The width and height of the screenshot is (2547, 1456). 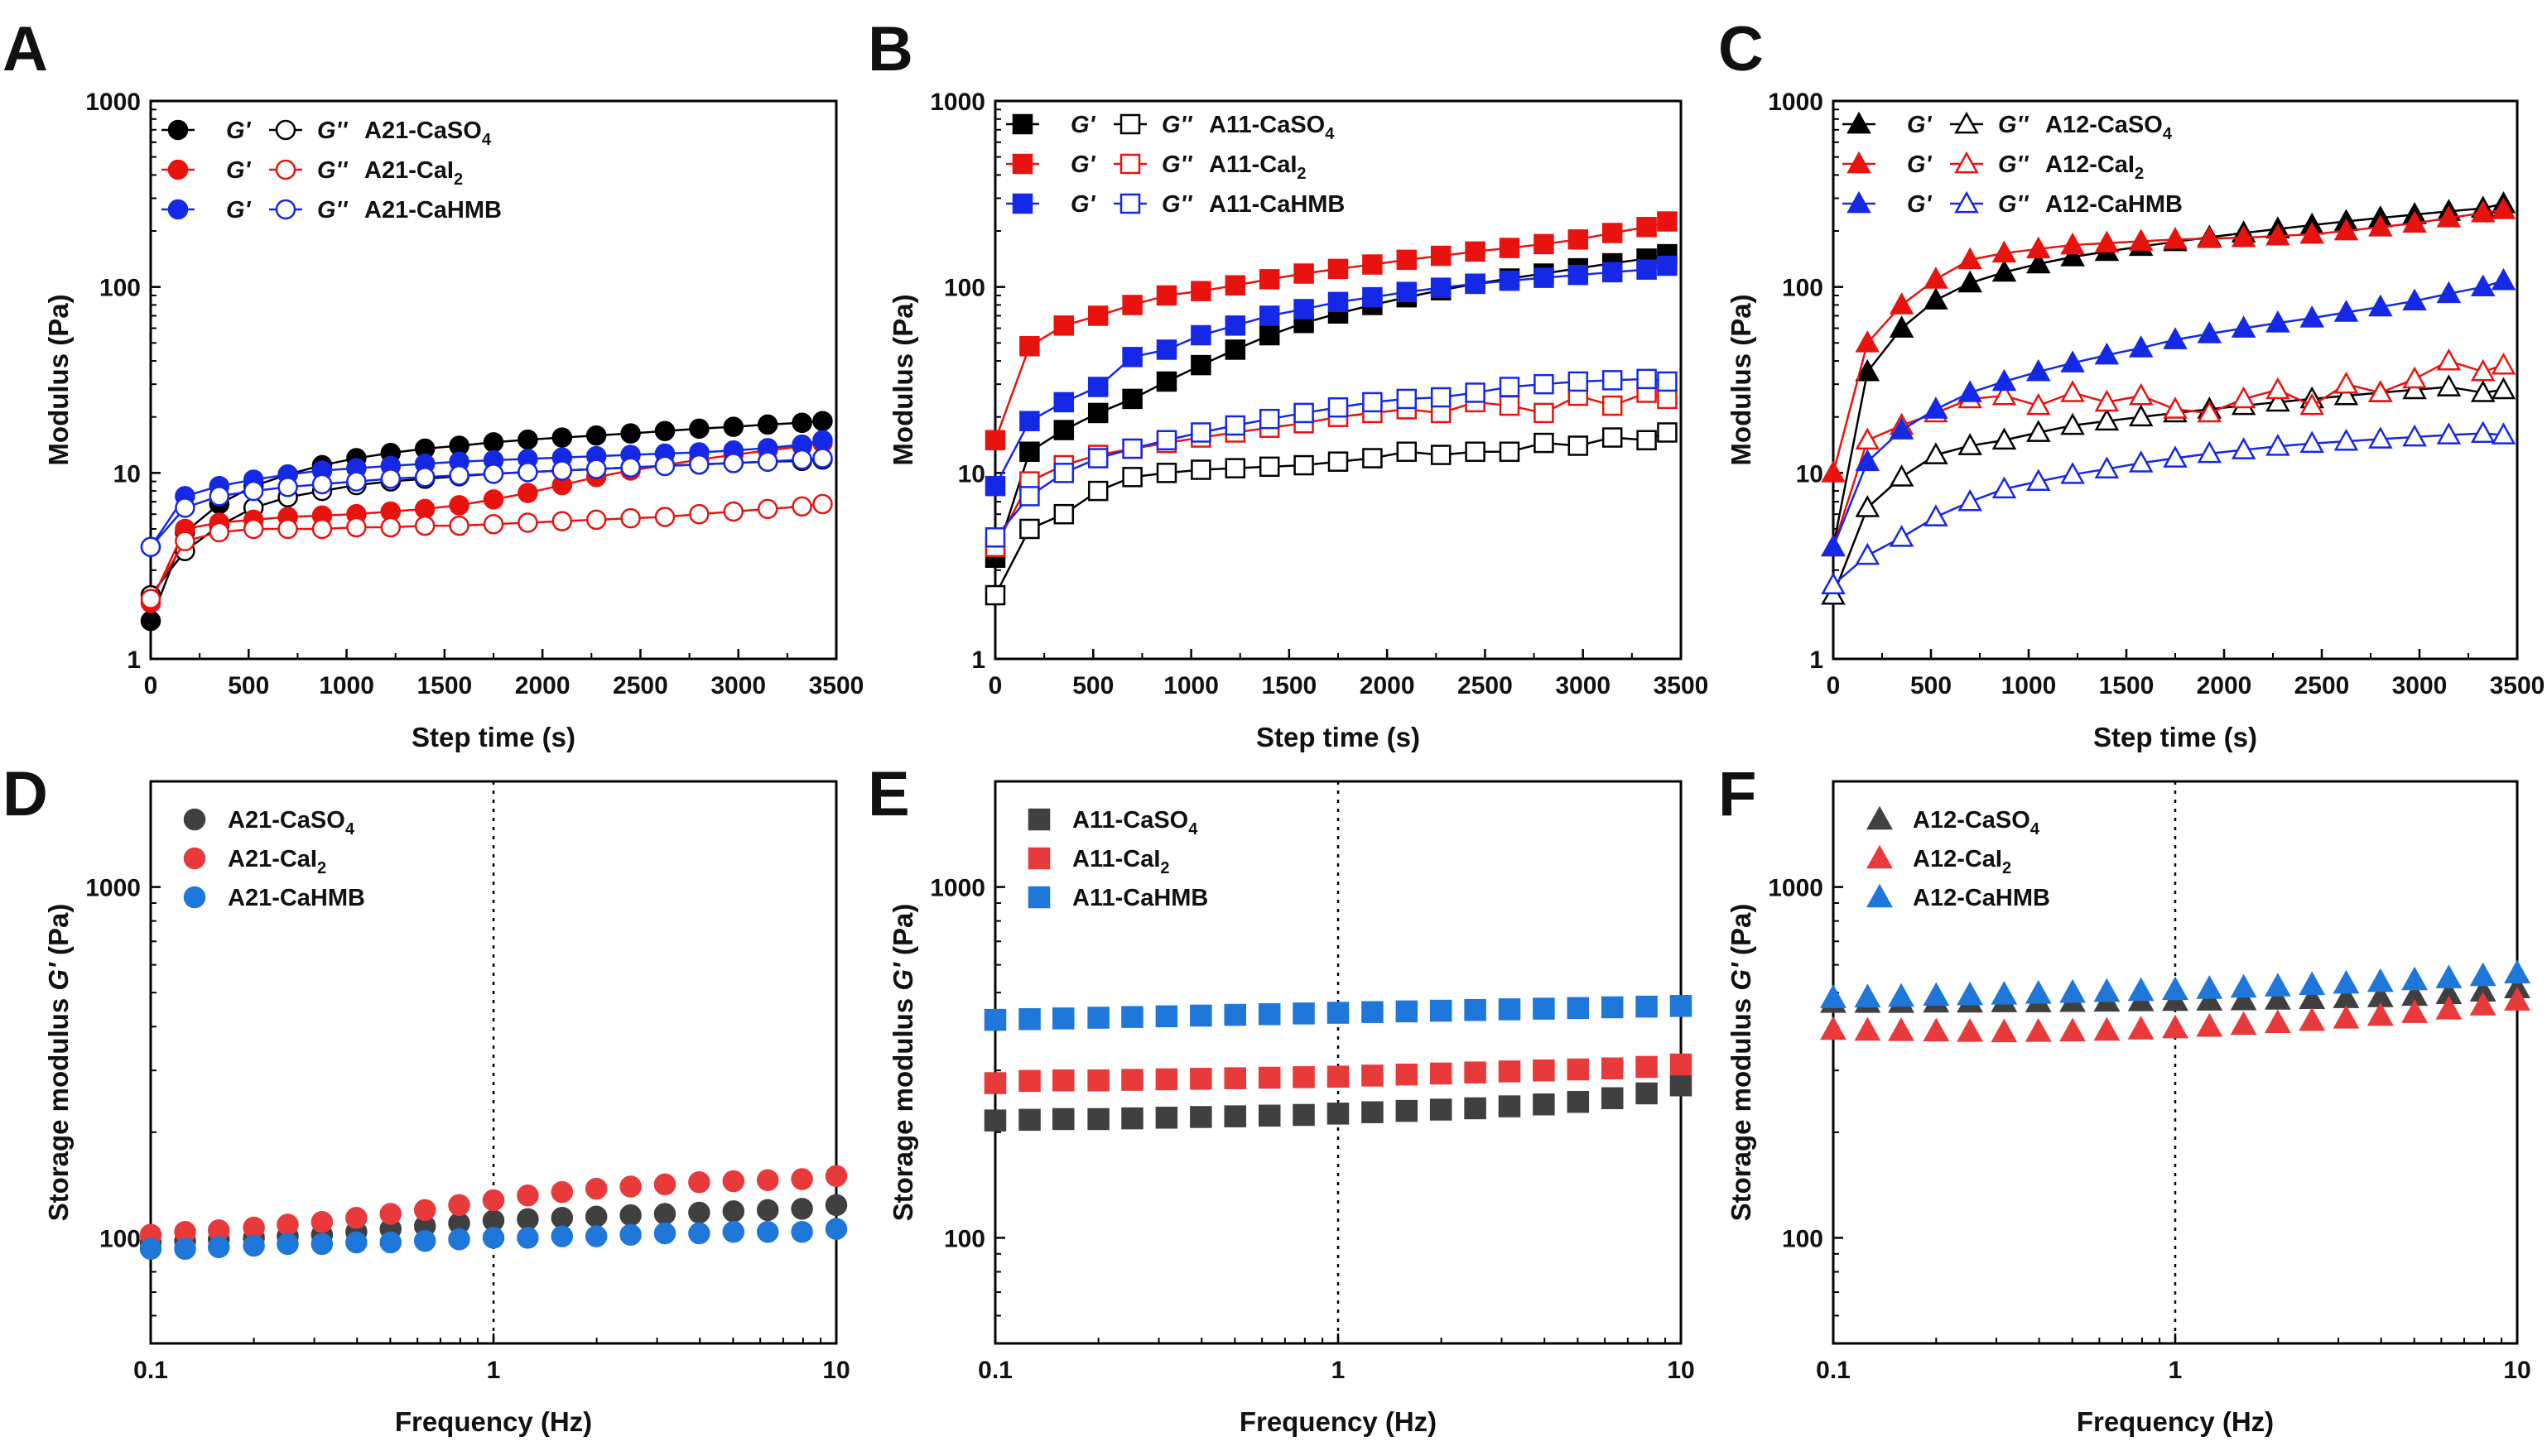 What do you see at coordinates (1681, 685) in the screenshot?
I see `x-tick-label: 3500` at bounding box center [1681, 685].